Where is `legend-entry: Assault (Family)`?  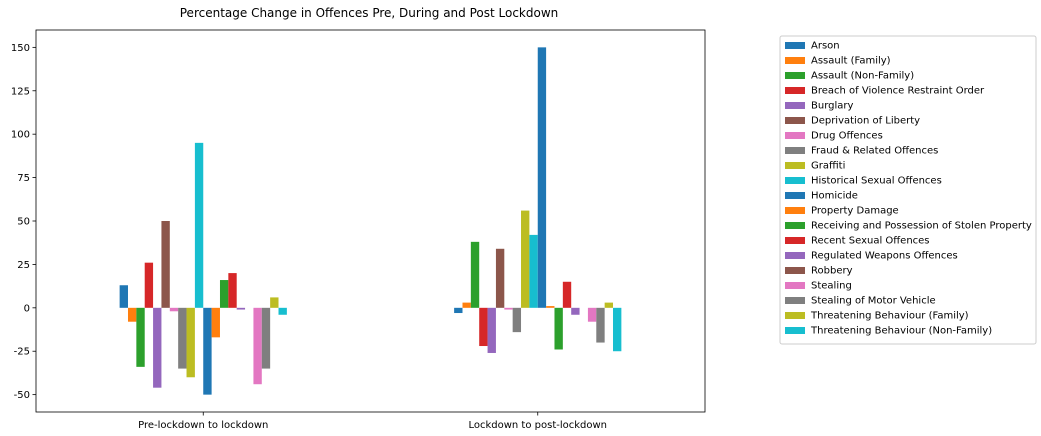 legend-entry: Assault (Family) is located at coordinates (851, 61).